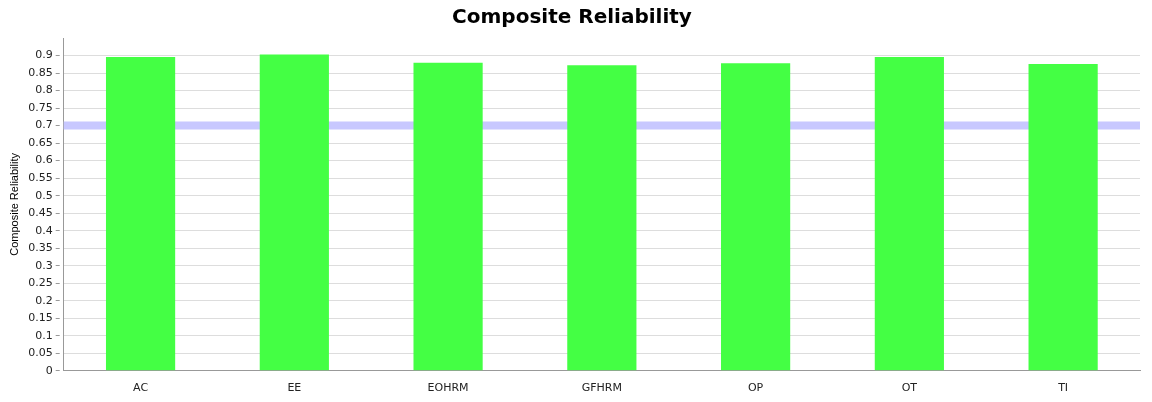  I want to click on y-tick-label: 0.4, so click(44, 230).